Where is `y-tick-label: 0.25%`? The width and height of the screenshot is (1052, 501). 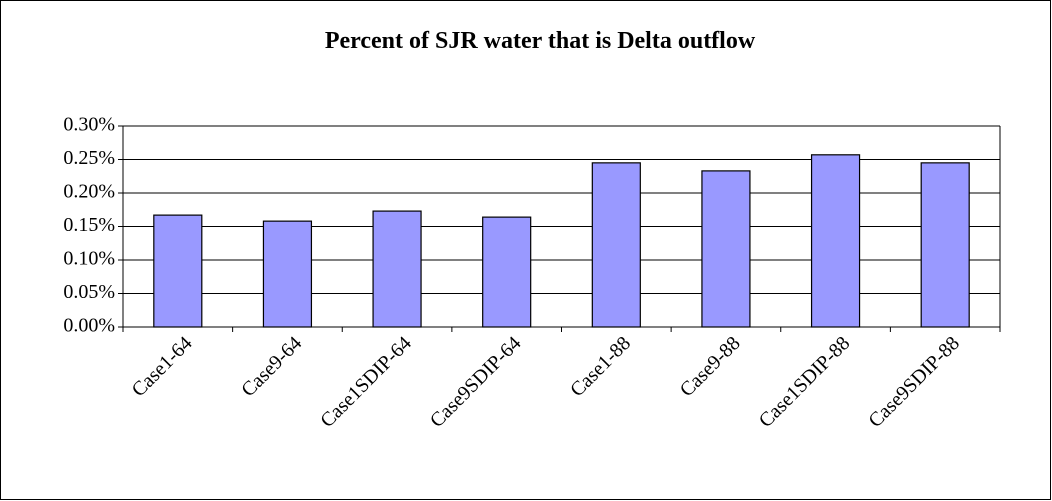
y-tick-label: 0.25% is located at coordinates (89, 158).